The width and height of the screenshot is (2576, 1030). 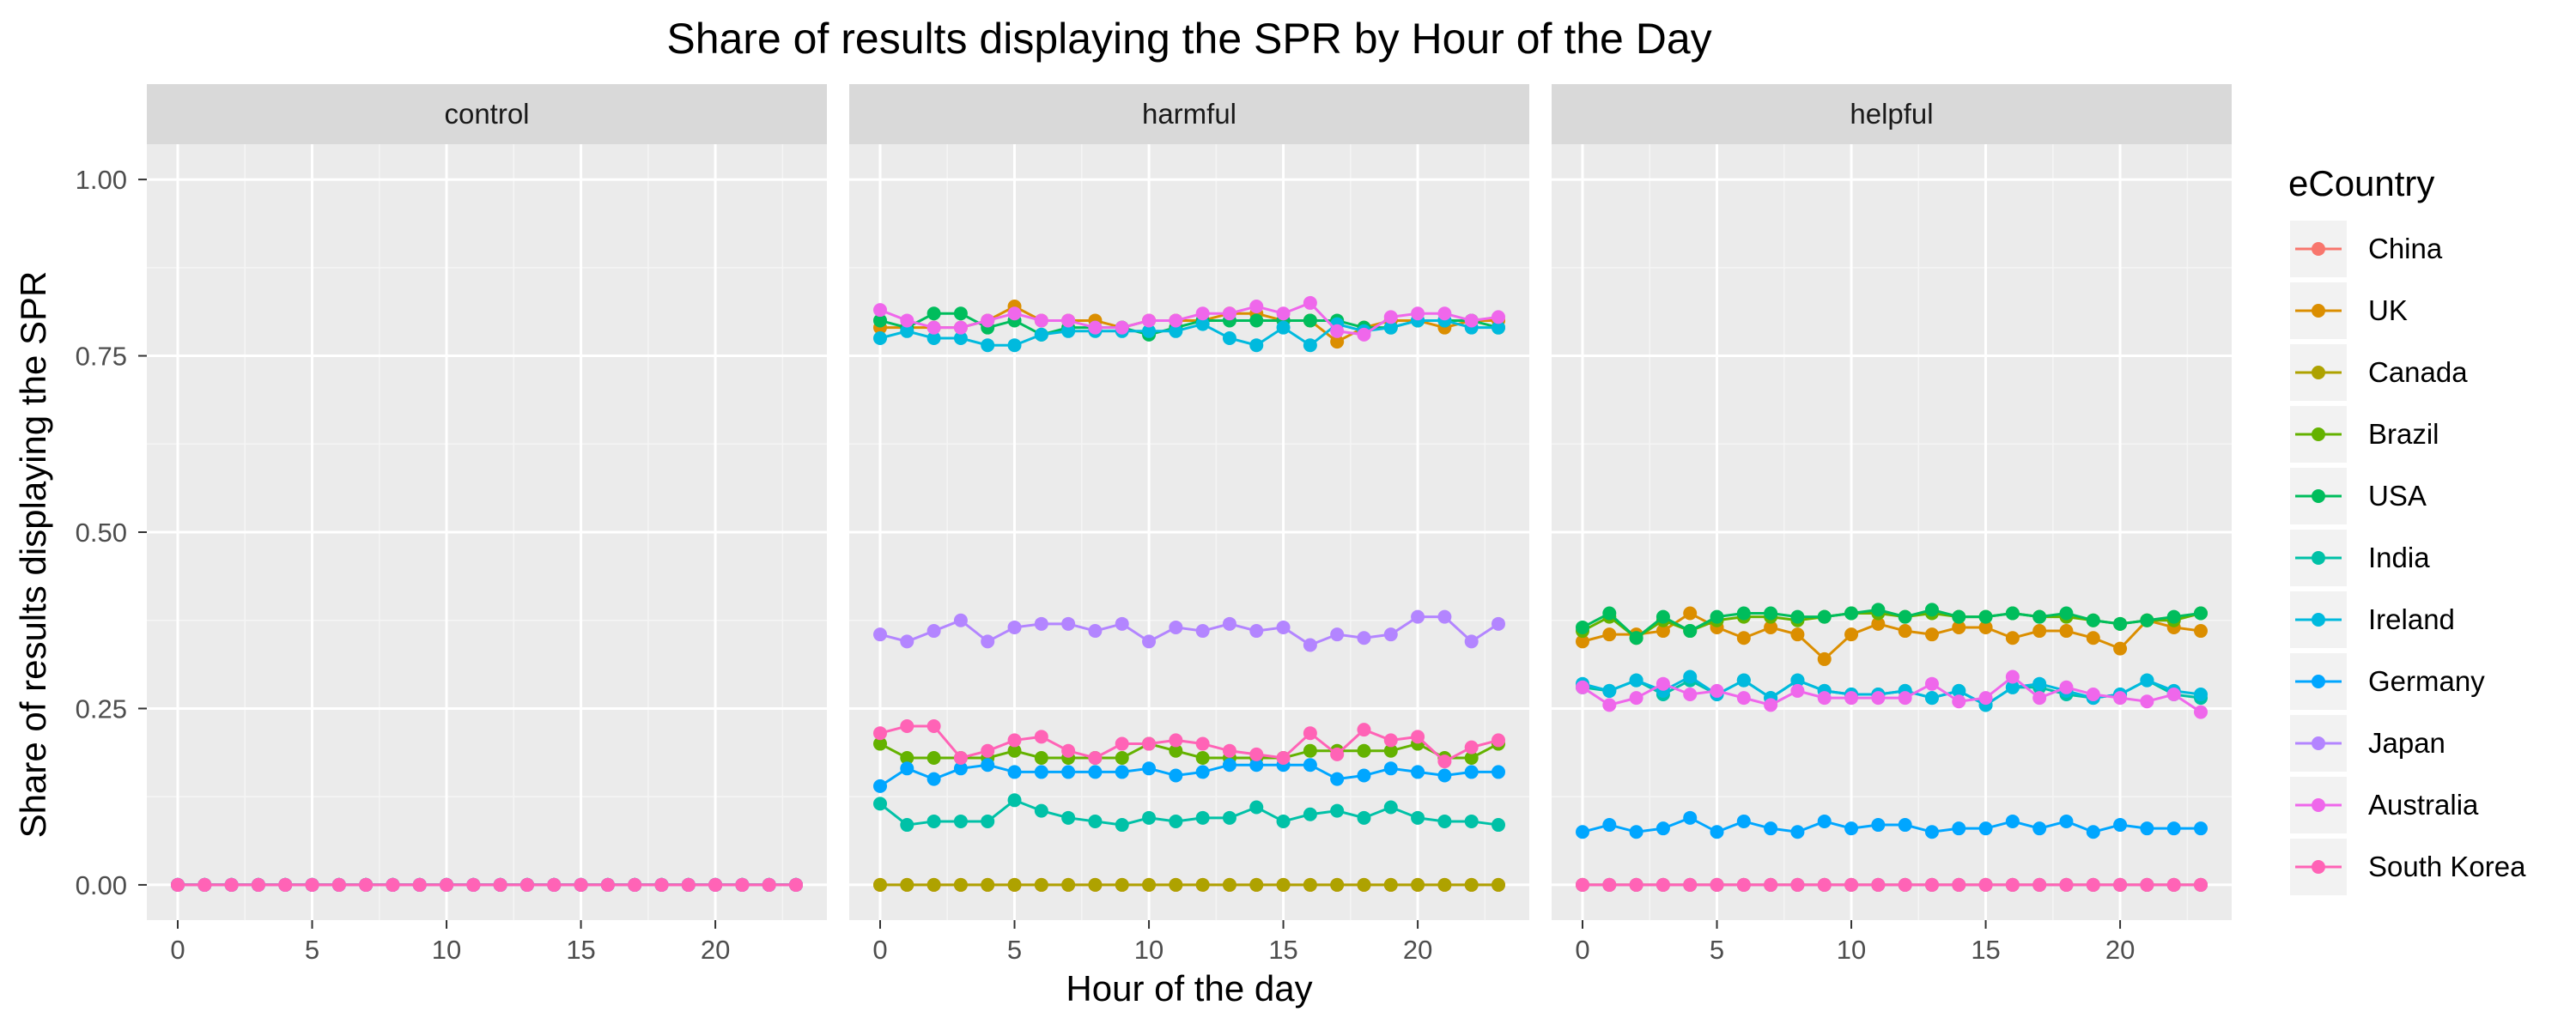 What do you see at coordinates (2412, 619) in the screenshot?
I see `legend-label: Ireland` at bounding box center [2412, 619].